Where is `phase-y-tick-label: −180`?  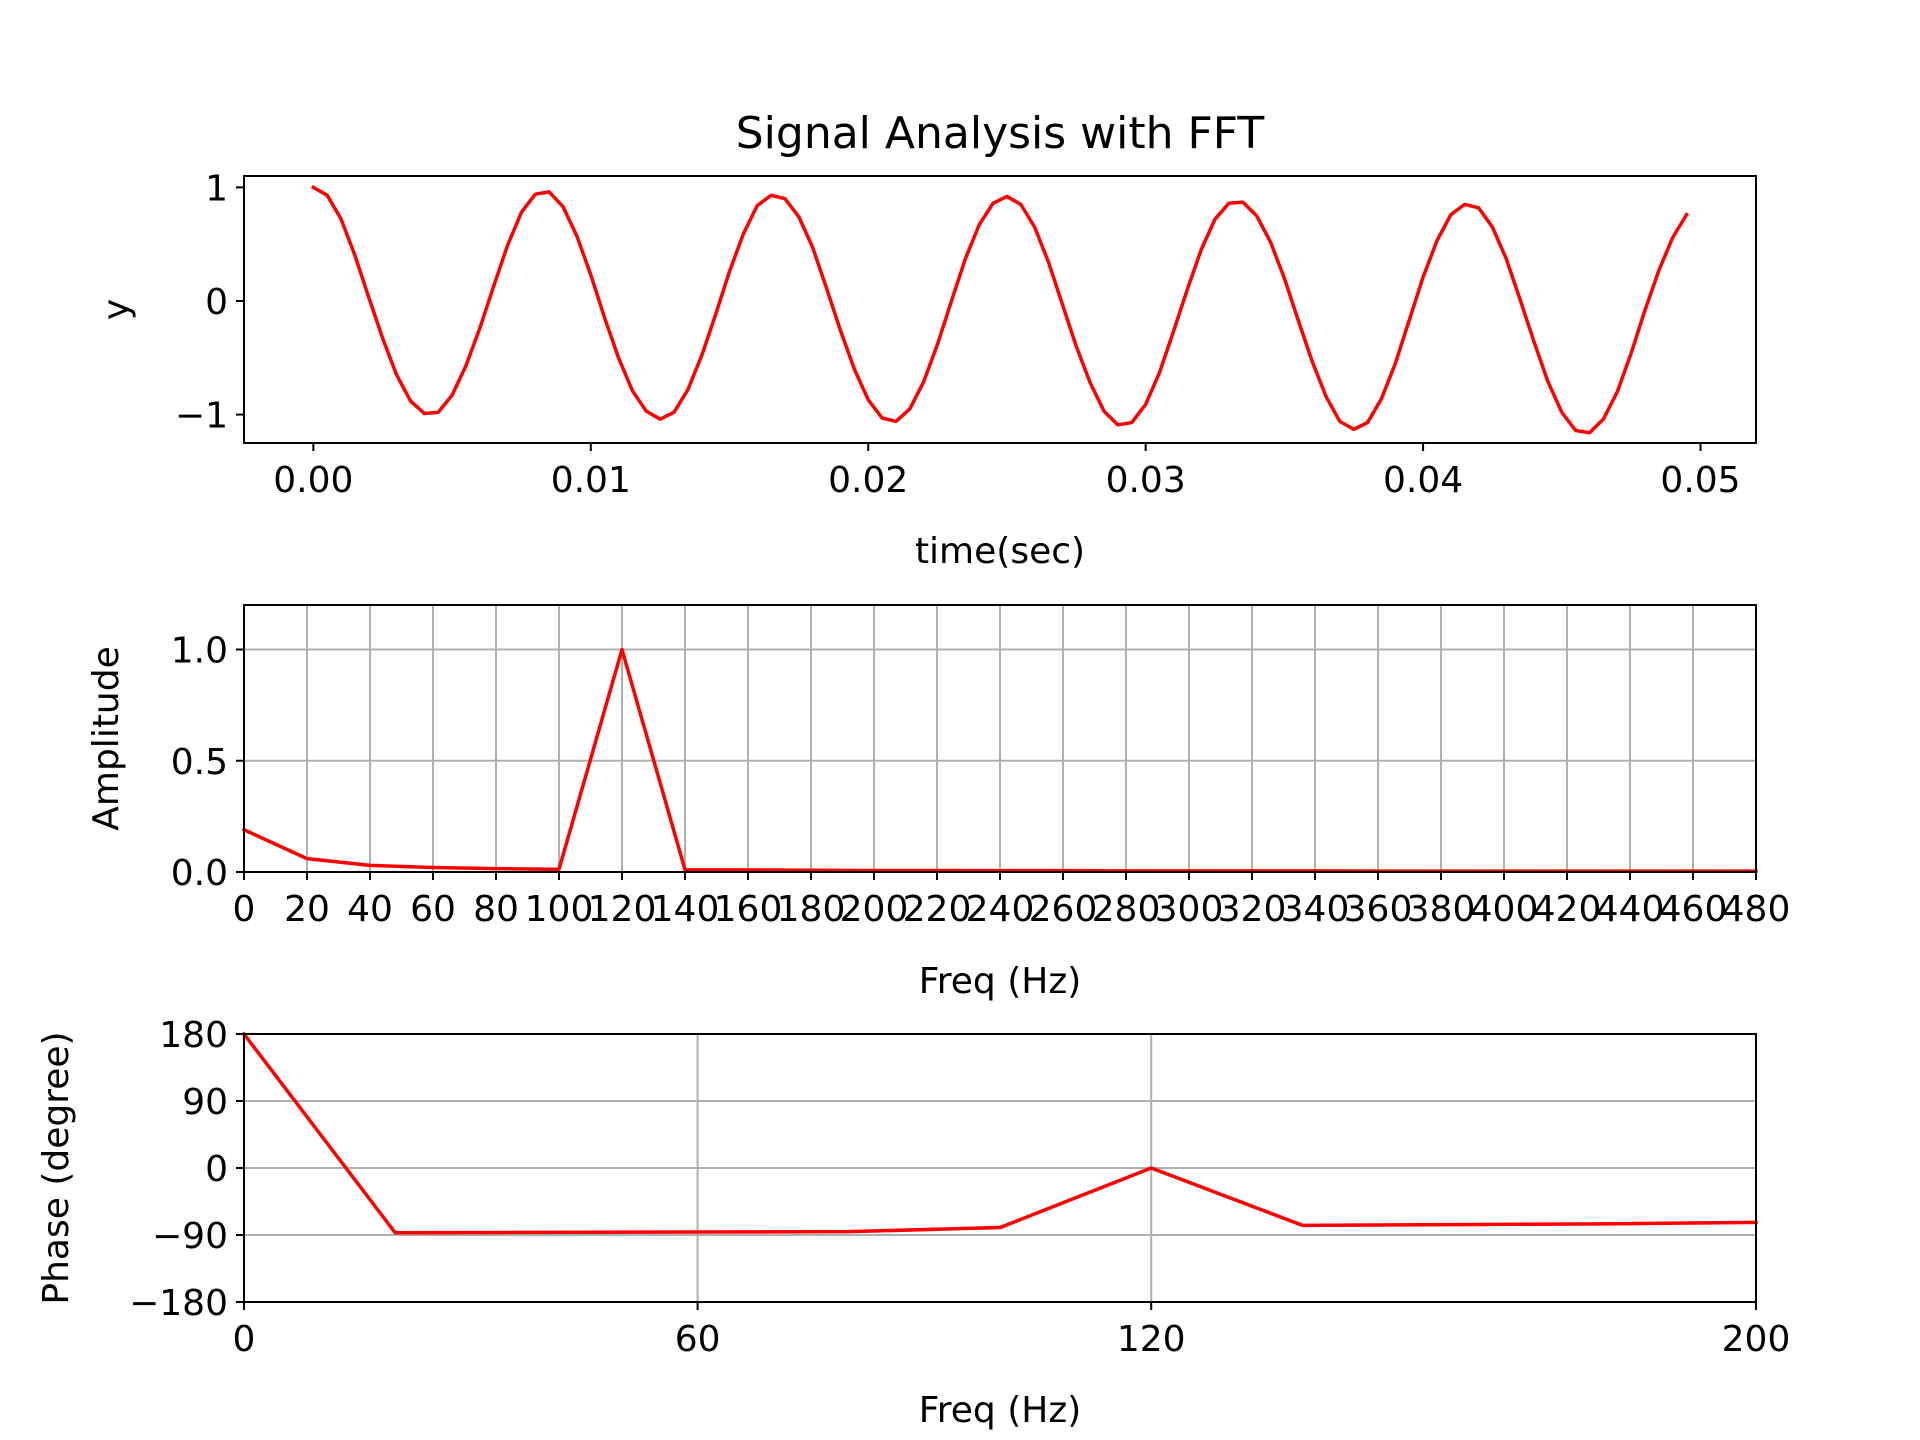
phase-y-tick-label: −180 is located at coordinates (178, 1303).